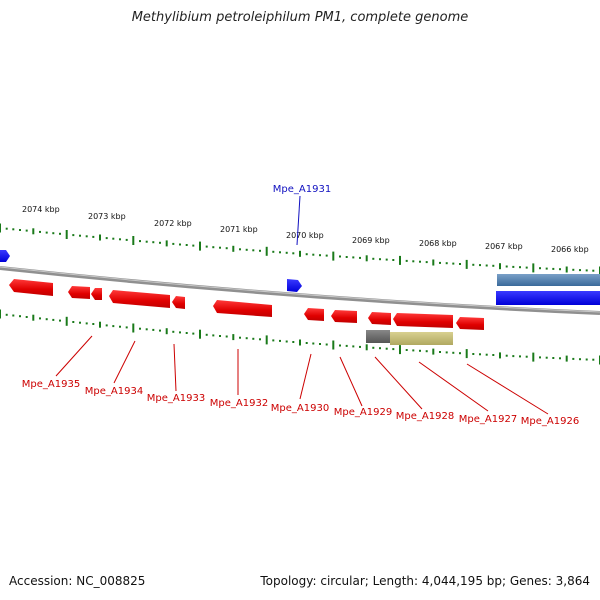 This screenshot has height=600, width=600. What do you see at coordinates (51, 384) in the screenshot?
I see `gene-label-bottom: Mpe_A1935` at bounding box center [51, 384].